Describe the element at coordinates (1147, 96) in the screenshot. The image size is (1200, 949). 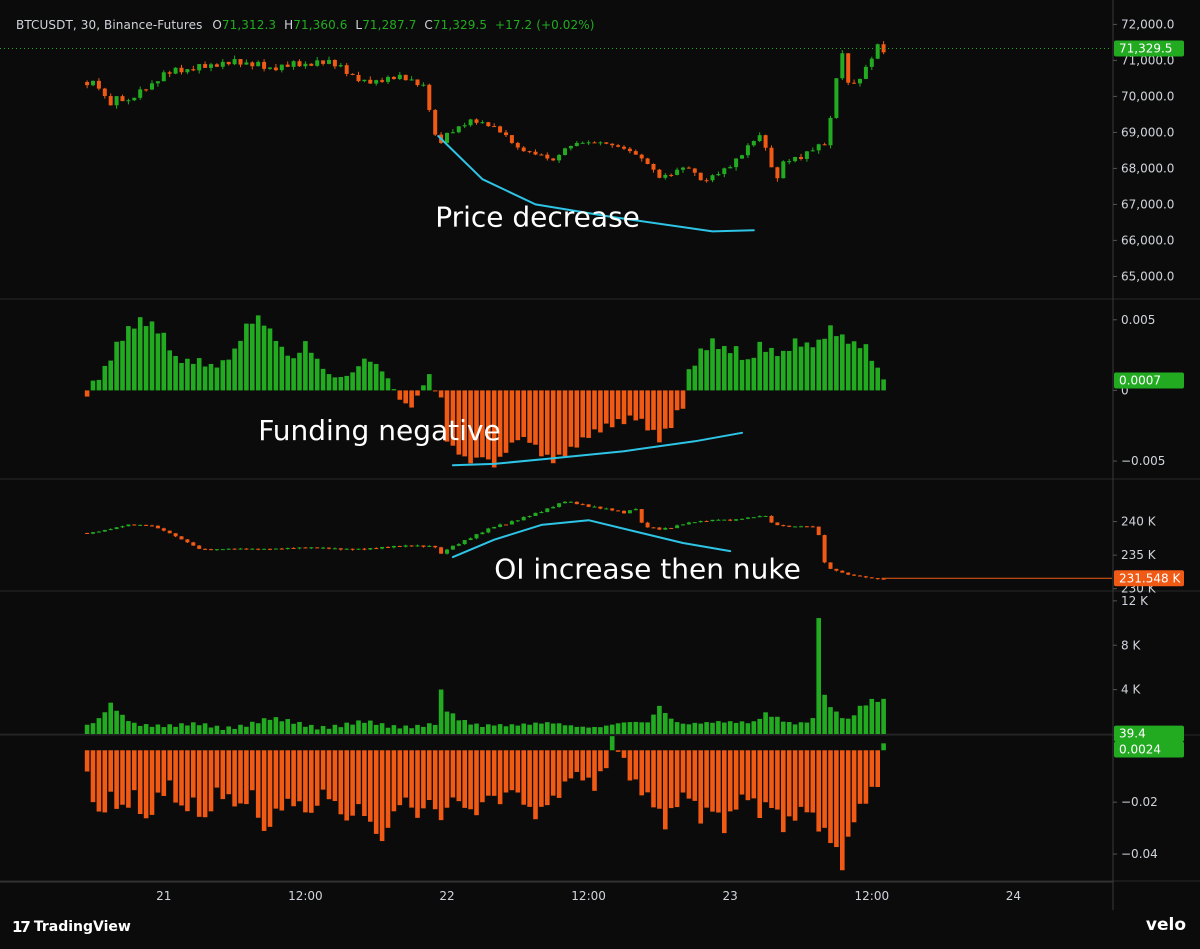
I see `y-tick-label: 70,000.0` at that location.